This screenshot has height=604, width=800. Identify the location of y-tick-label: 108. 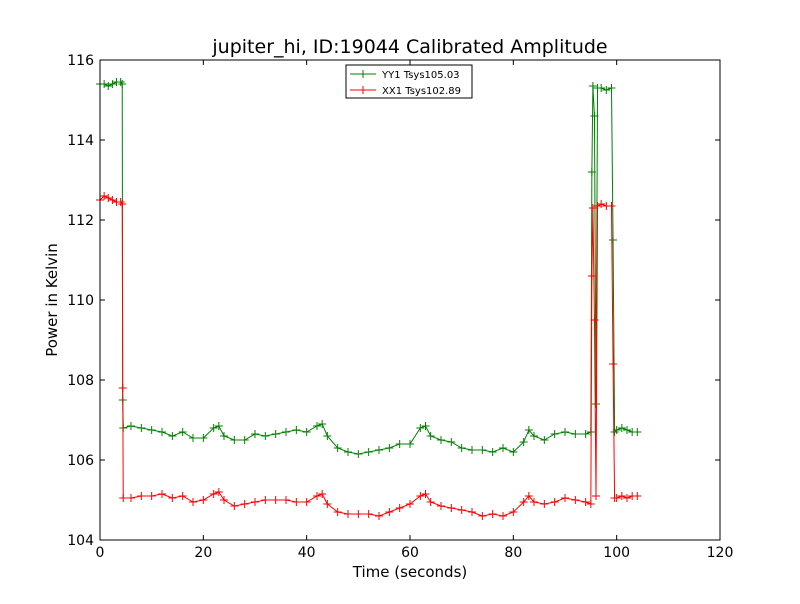
(80, 381).